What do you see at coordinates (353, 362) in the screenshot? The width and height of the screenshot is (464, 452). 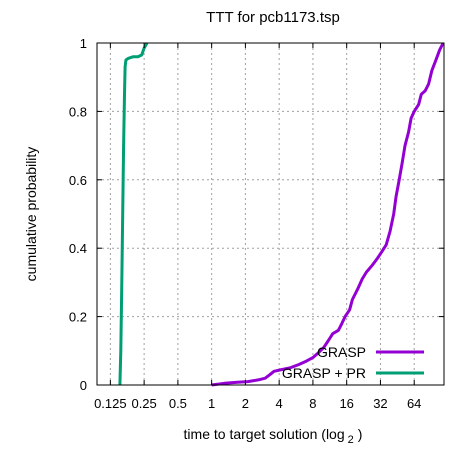 I see `legend: GRASP GRASP + PR` at bounding box center [353, 362].